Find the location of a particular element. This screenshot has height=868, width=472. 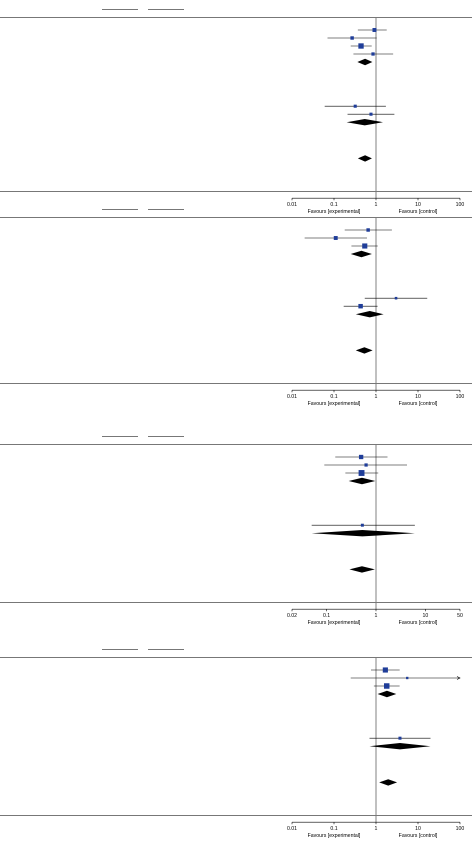

ci-arrow is located at coordinates (458, 678).